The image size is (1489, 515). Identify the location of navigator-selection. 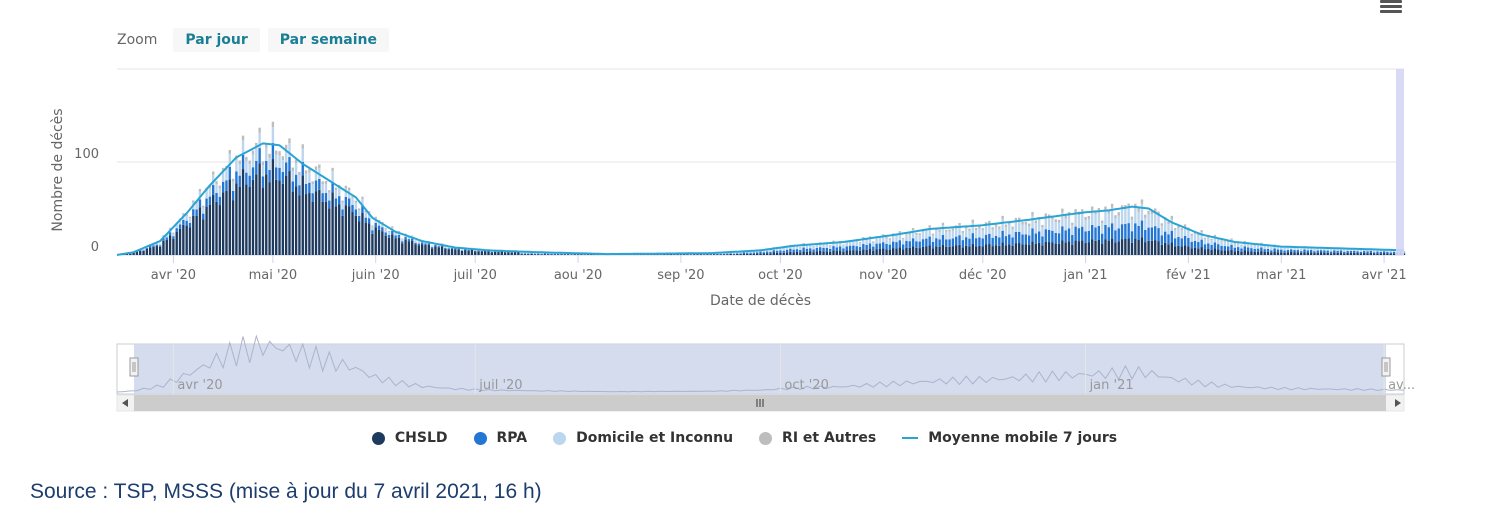
(760, 369).